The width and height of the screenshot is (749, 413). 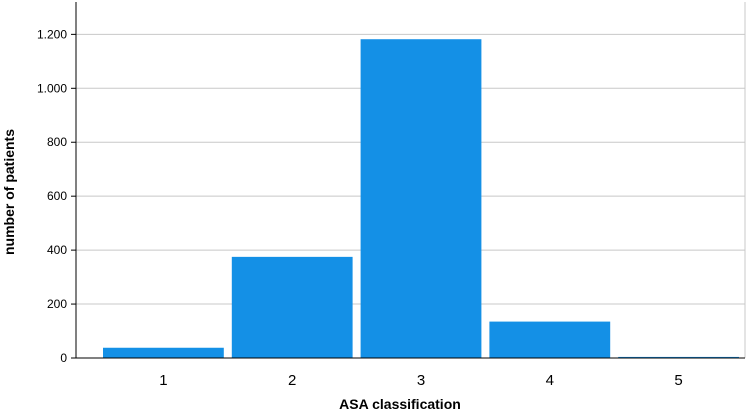 What do you see at coordinates (678, 380) in the screenshot?
I see `x-tick-label-5: 5` at bounding box center [678, 380].